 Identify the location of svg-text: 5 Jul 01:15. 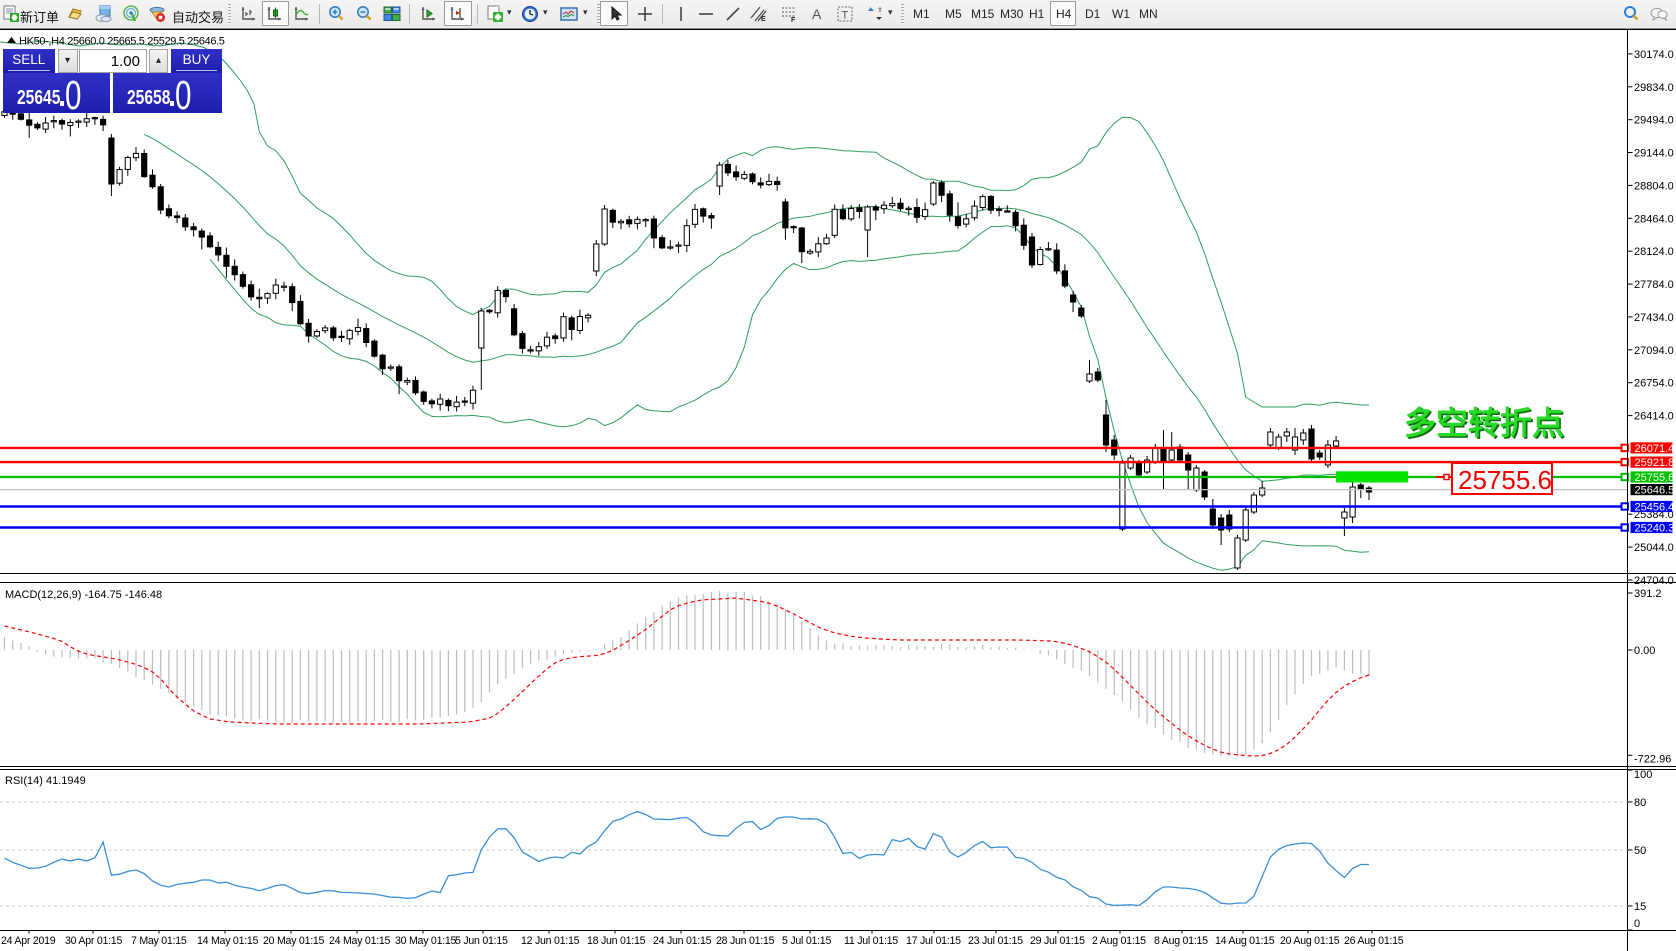
(806, 941).